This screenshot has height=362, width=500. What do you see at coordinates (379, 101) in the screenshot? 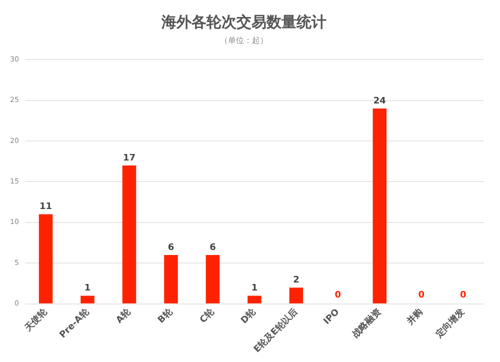
I see `data-label: 24` at bounding box center [379, 101].